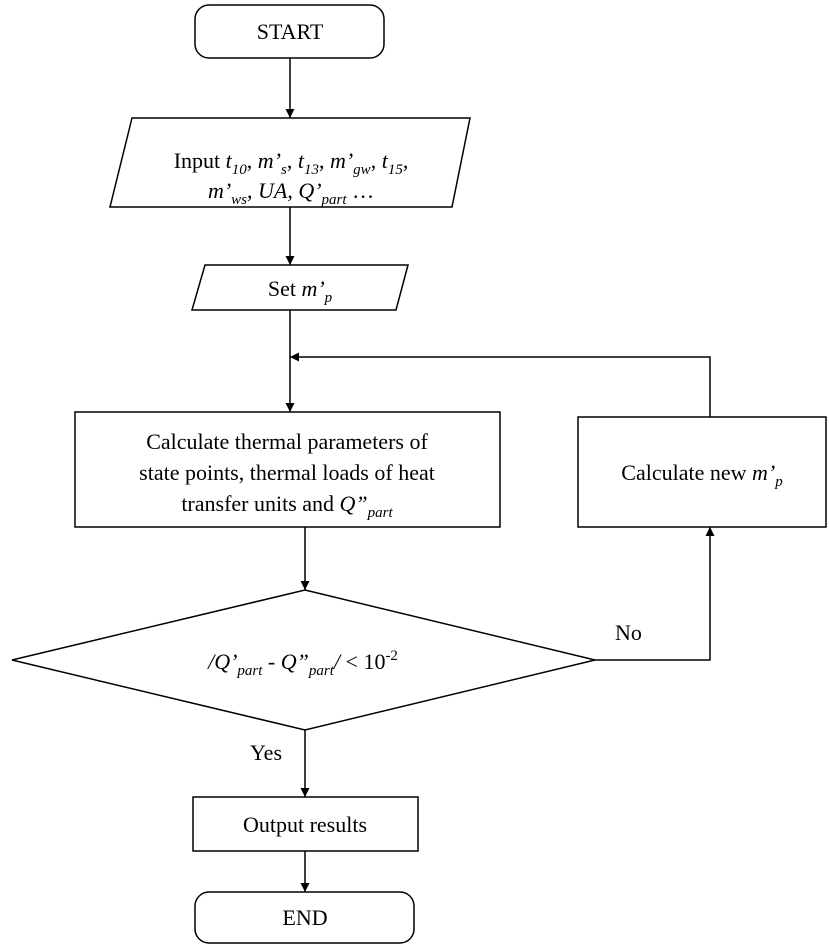 Image resolution: width=829 pixels, height=948 pixels. I want to click on label-segment: ws, so click(239, 200).